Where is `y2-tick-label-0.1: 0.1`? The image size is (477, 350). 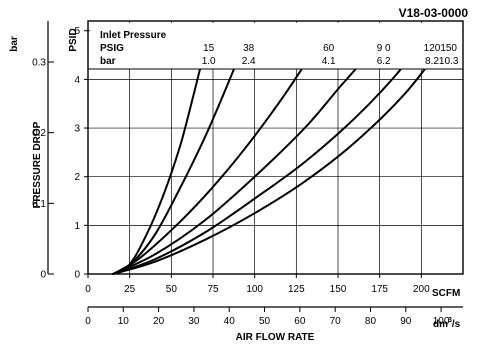 y2-tick-label-0.1: 0.1 is located at coordinates (39, 204).